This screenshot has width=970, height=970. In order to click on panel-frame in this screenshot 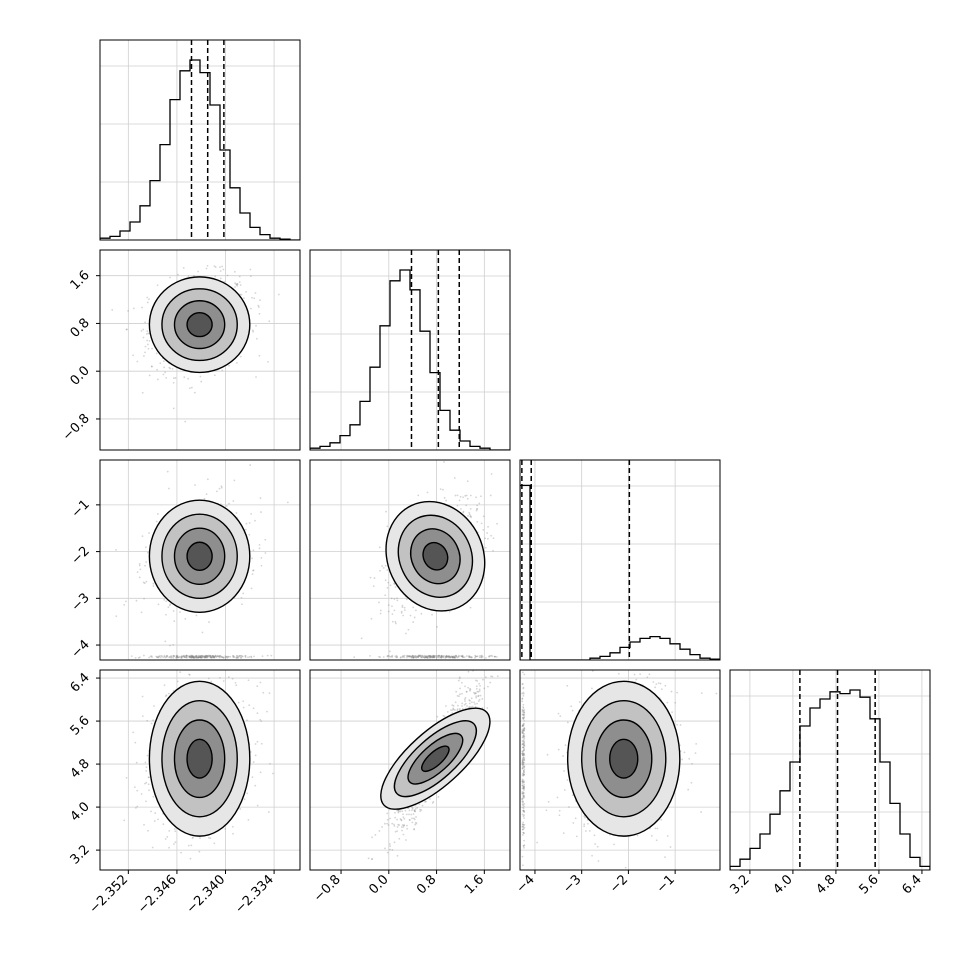, I will do `click(620, 560)`.